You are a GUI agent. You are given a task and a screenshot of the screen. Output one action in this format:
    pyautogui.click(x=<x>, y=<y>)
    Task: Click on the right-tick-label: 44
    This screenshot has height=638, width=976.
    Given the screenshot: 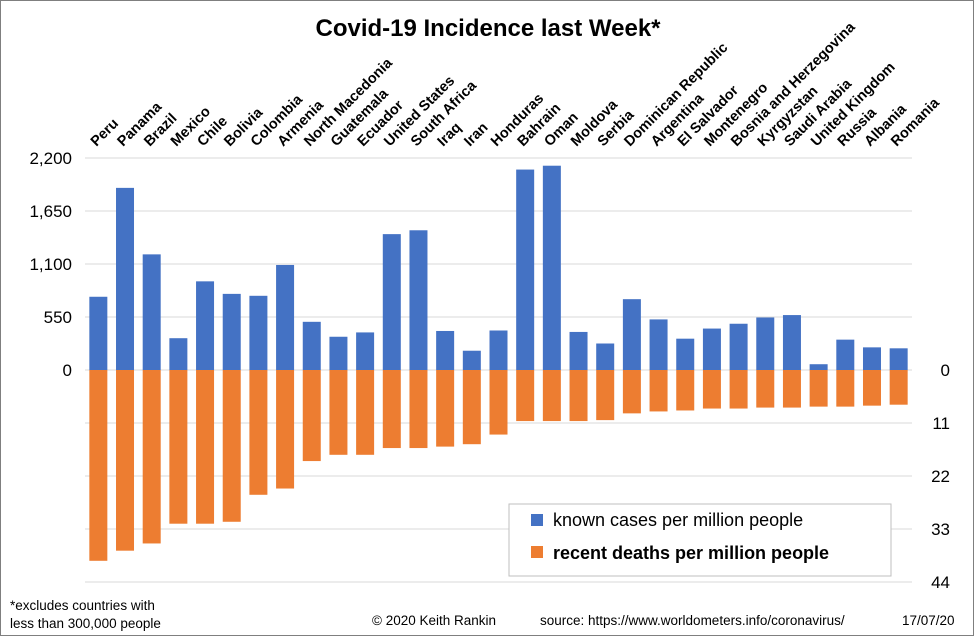 What is the action you would take?
    pyautogui.click(x=940, y=582)
    